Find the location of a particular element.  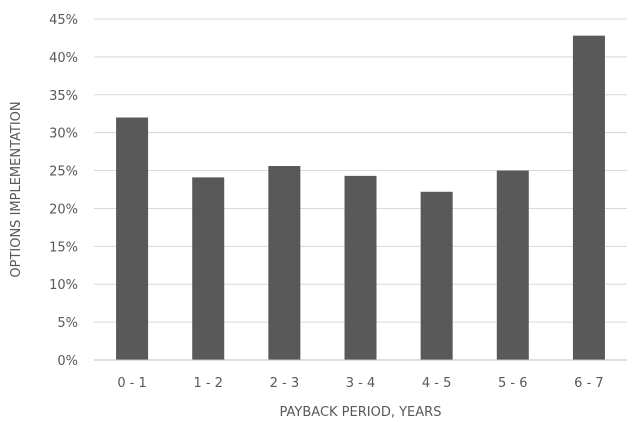

y-tick-label: 30% is located at coordinates (63, 134).